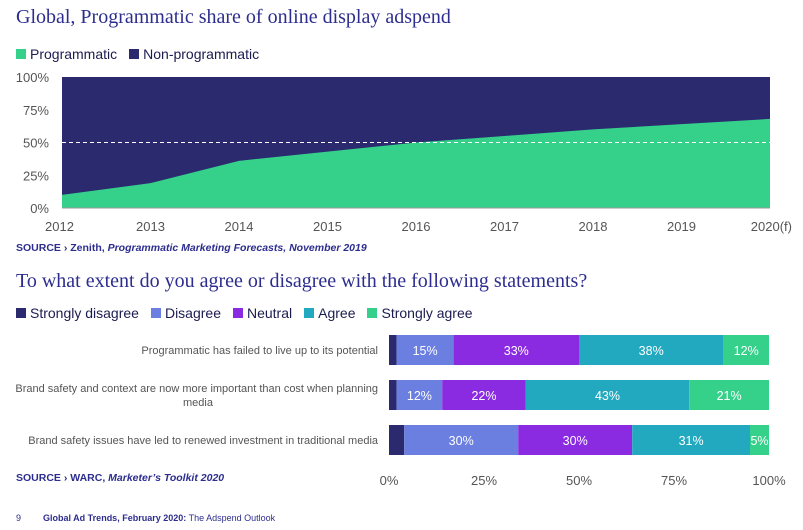 The height and width of the screenshot is (530, 803). I want to click on legend-label: Disagree, so click(192, 313).